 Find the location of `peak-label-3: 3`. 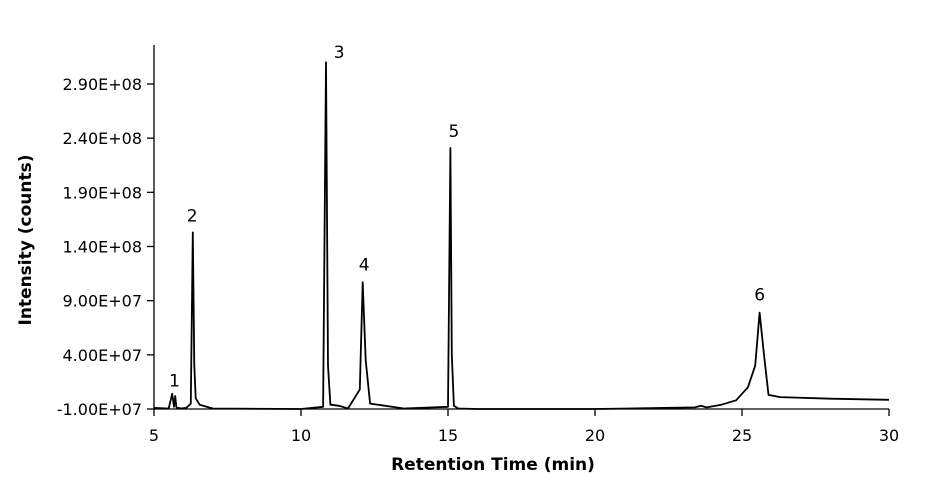

peak-label-3: 3 is located at coordinates (339, 53).